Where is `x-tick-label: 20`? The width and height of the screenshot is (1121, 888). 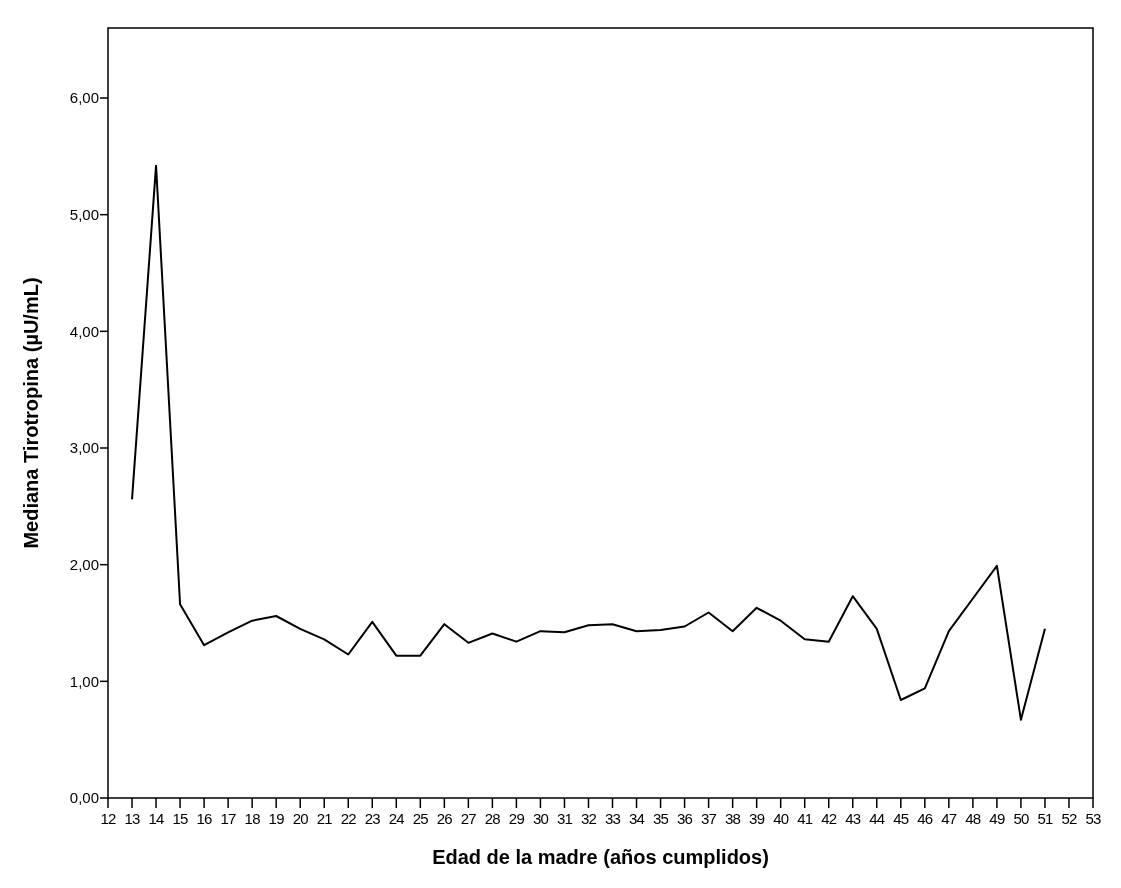
x-tick-label: 20 is located at coordinates (300, 818).